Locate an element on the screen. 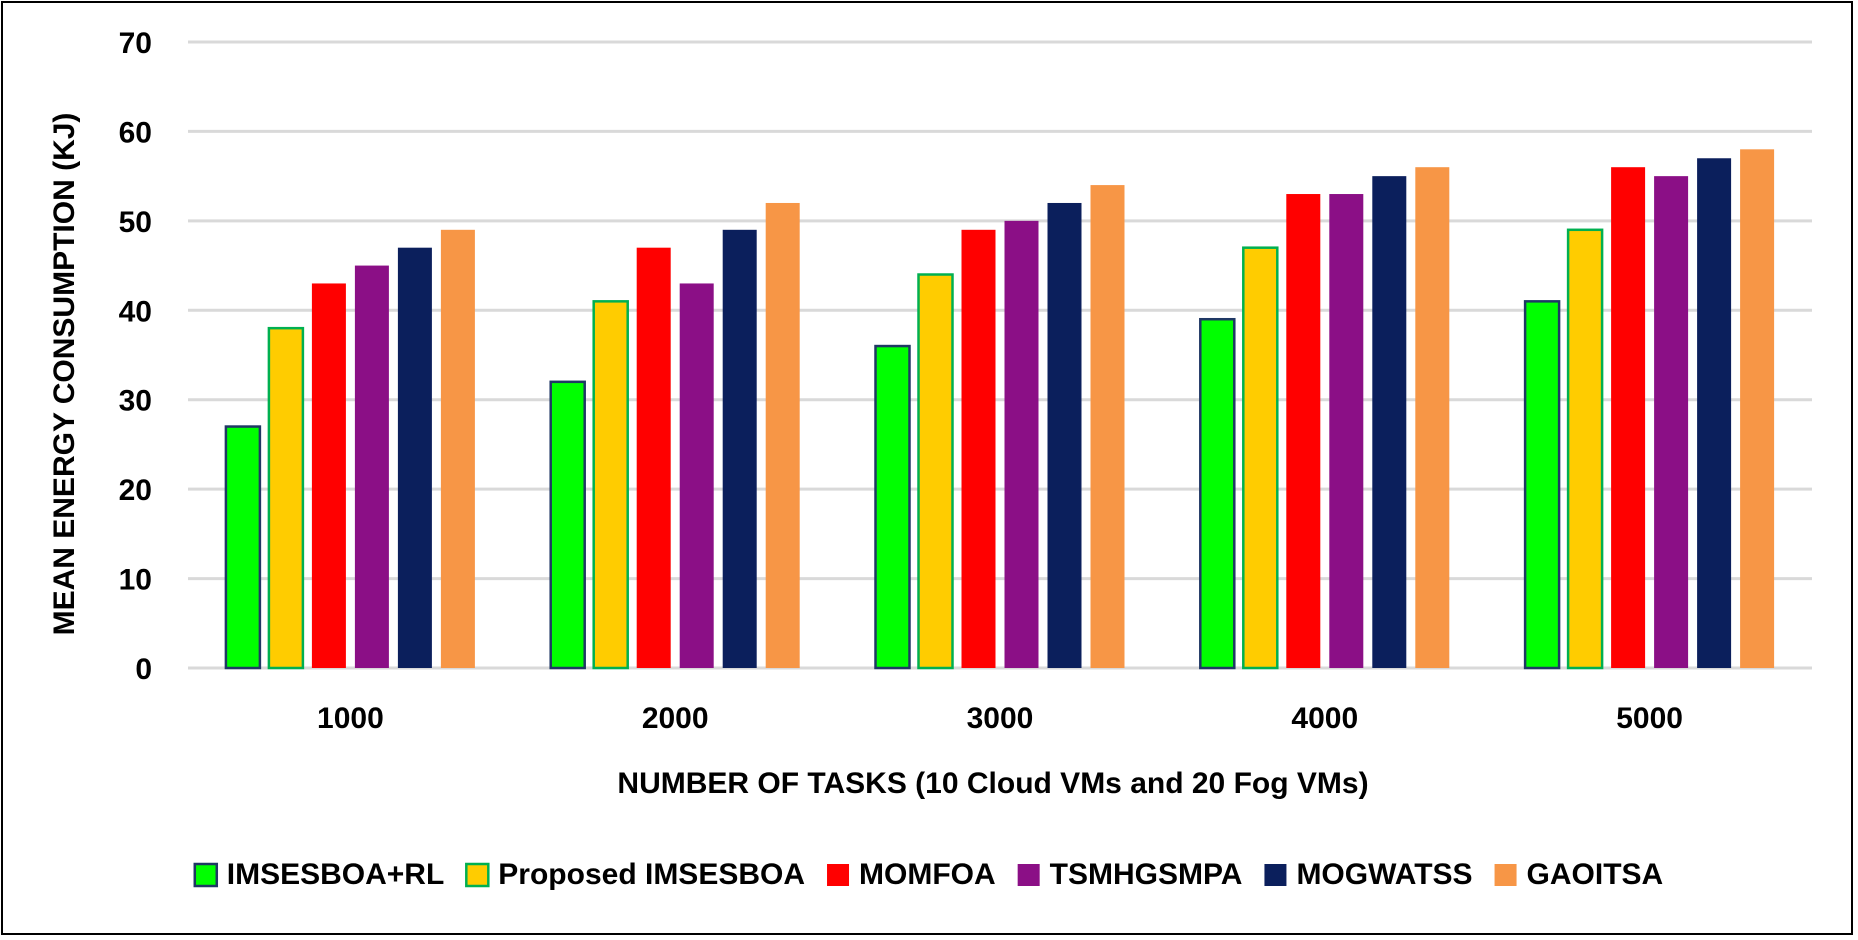  y-tick-label: 20 is located at coordinates (135, 490).